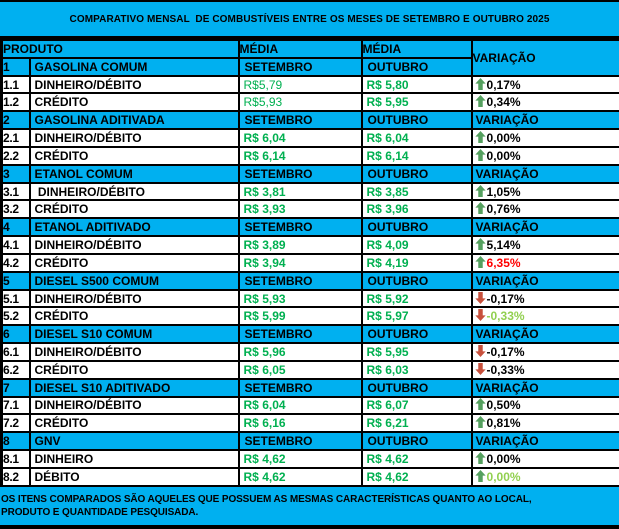 The image size is (619, 529). I want to click on col-header-media-setembro: MÉDIA, so click(300, 49).